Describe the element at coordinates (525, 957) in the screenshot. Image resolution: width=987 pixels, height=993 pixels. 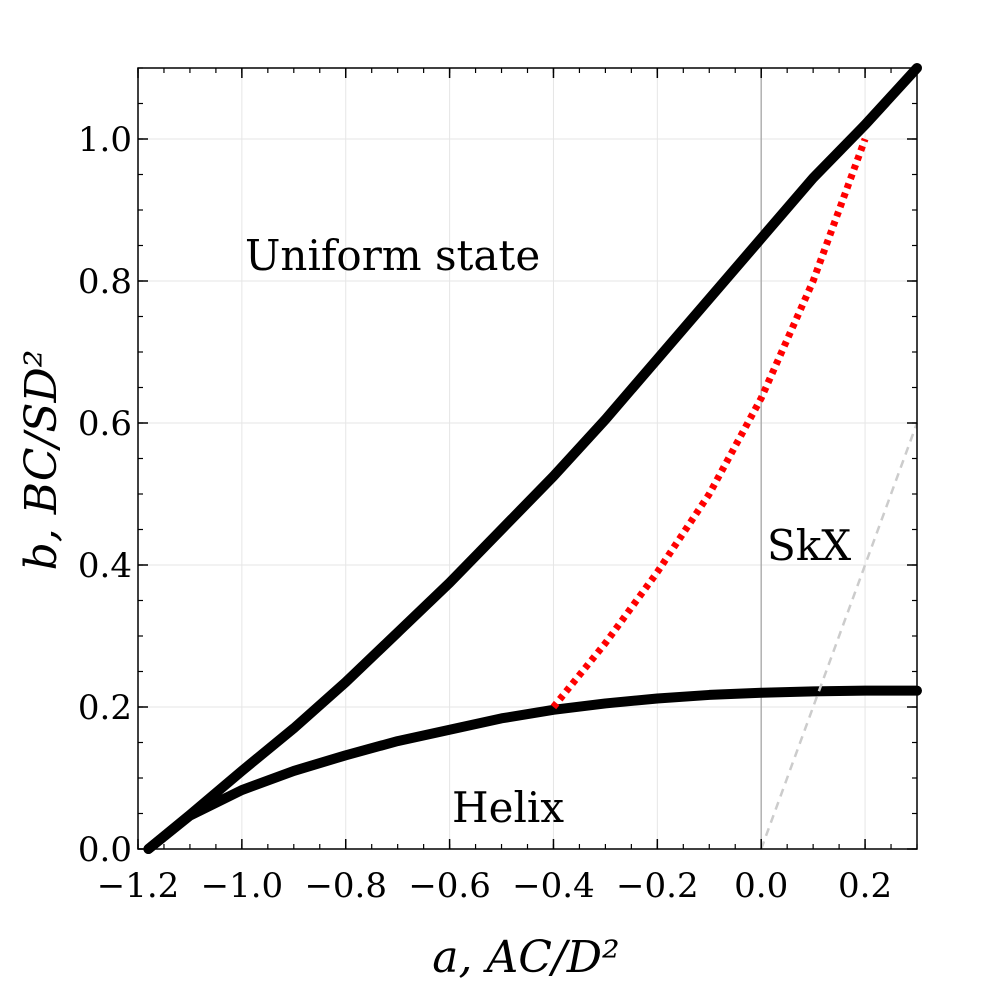
I see `x-axis-title: a, AC/D²` at that location.